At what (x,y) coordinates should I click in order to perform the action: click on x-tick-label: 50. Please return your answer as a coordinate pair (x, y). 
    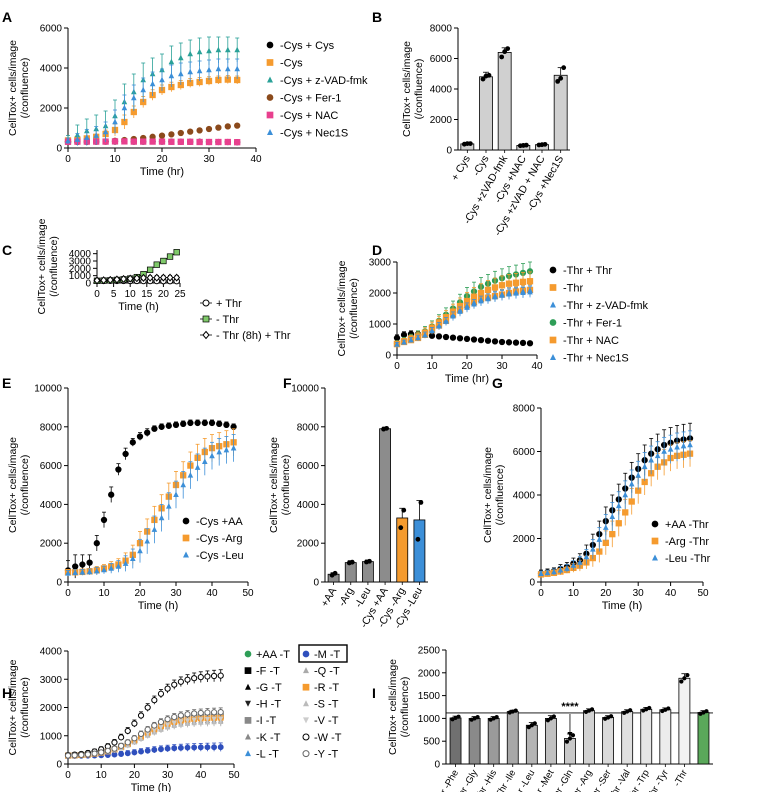
    Looking at the image, I should click on (234, 775).